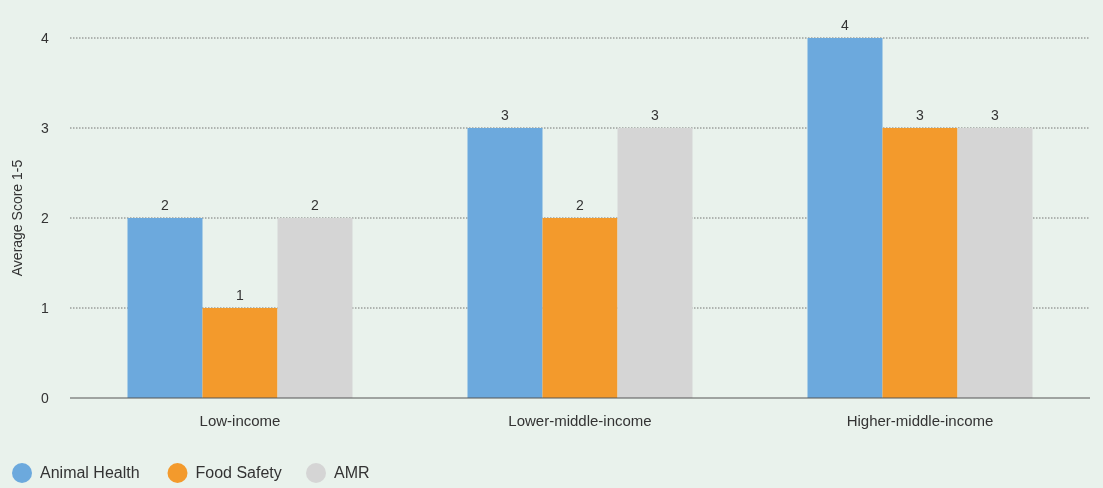 The height and width of the screenshot is (488, 1103). What do you see at coordinates (352, 472) in the screenshot?
I see `legend-label: AMR` at bounding box center [352, 472].